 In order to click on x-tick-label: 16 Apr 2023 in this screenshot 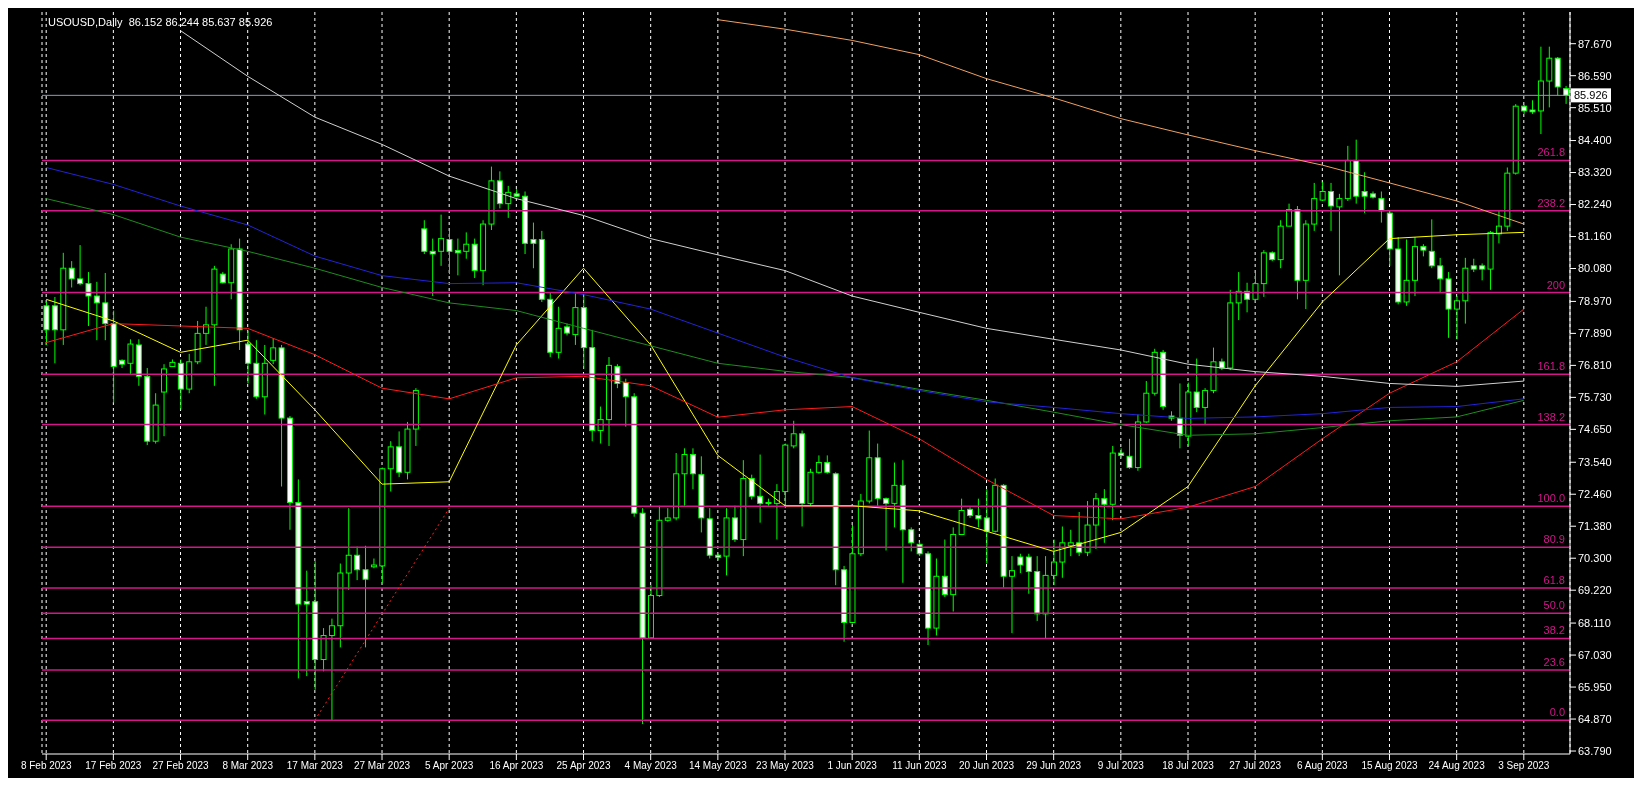, I will do `click(516, 766)`.